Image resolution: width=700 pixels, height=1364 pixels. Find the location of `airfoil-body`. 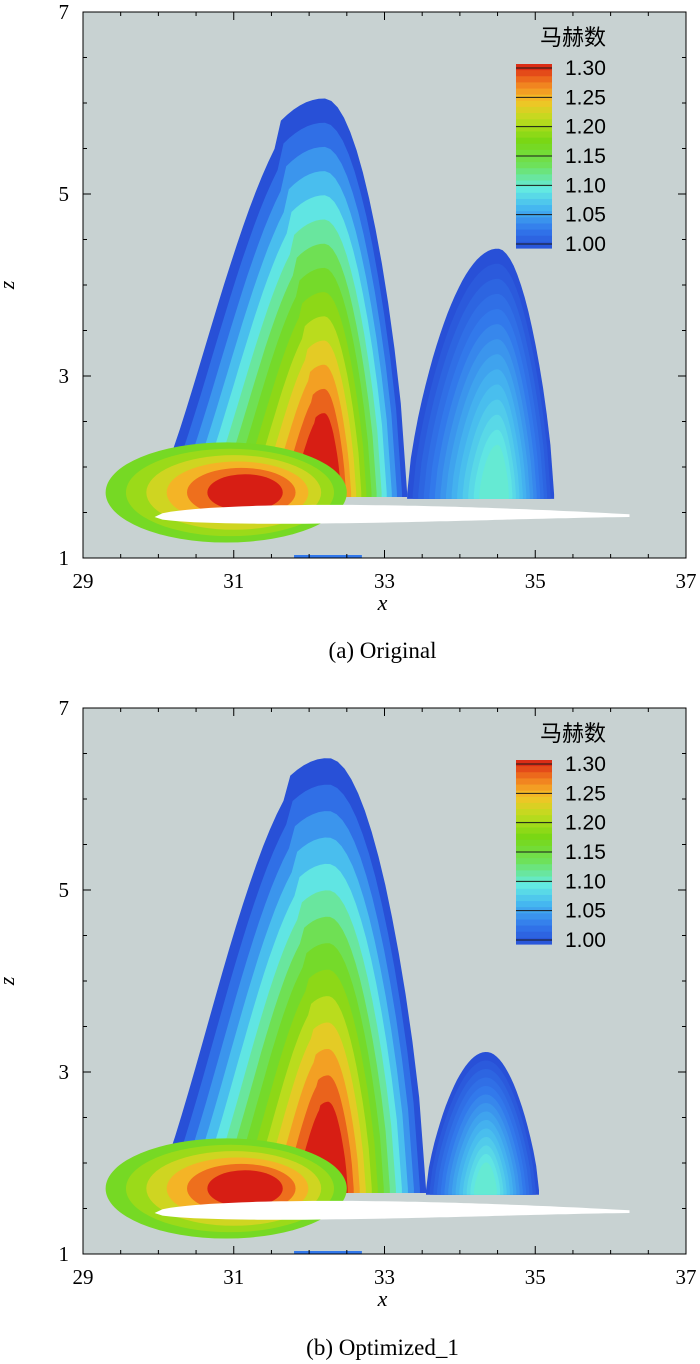

airfoil-body is located at coordinates (392, 514).